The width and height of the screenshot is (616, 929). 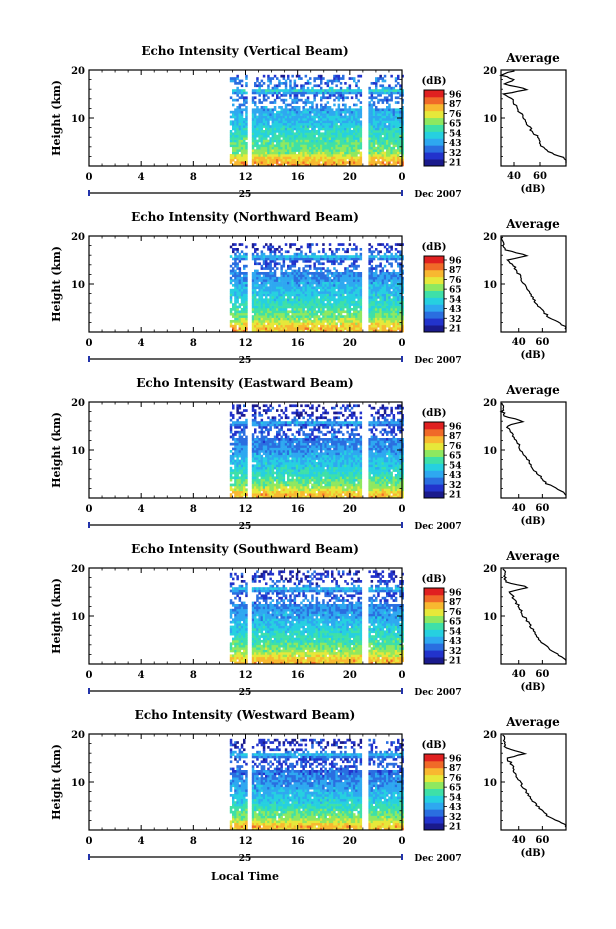 I want to click on avg-profile-line, so click(x=533, y=117).